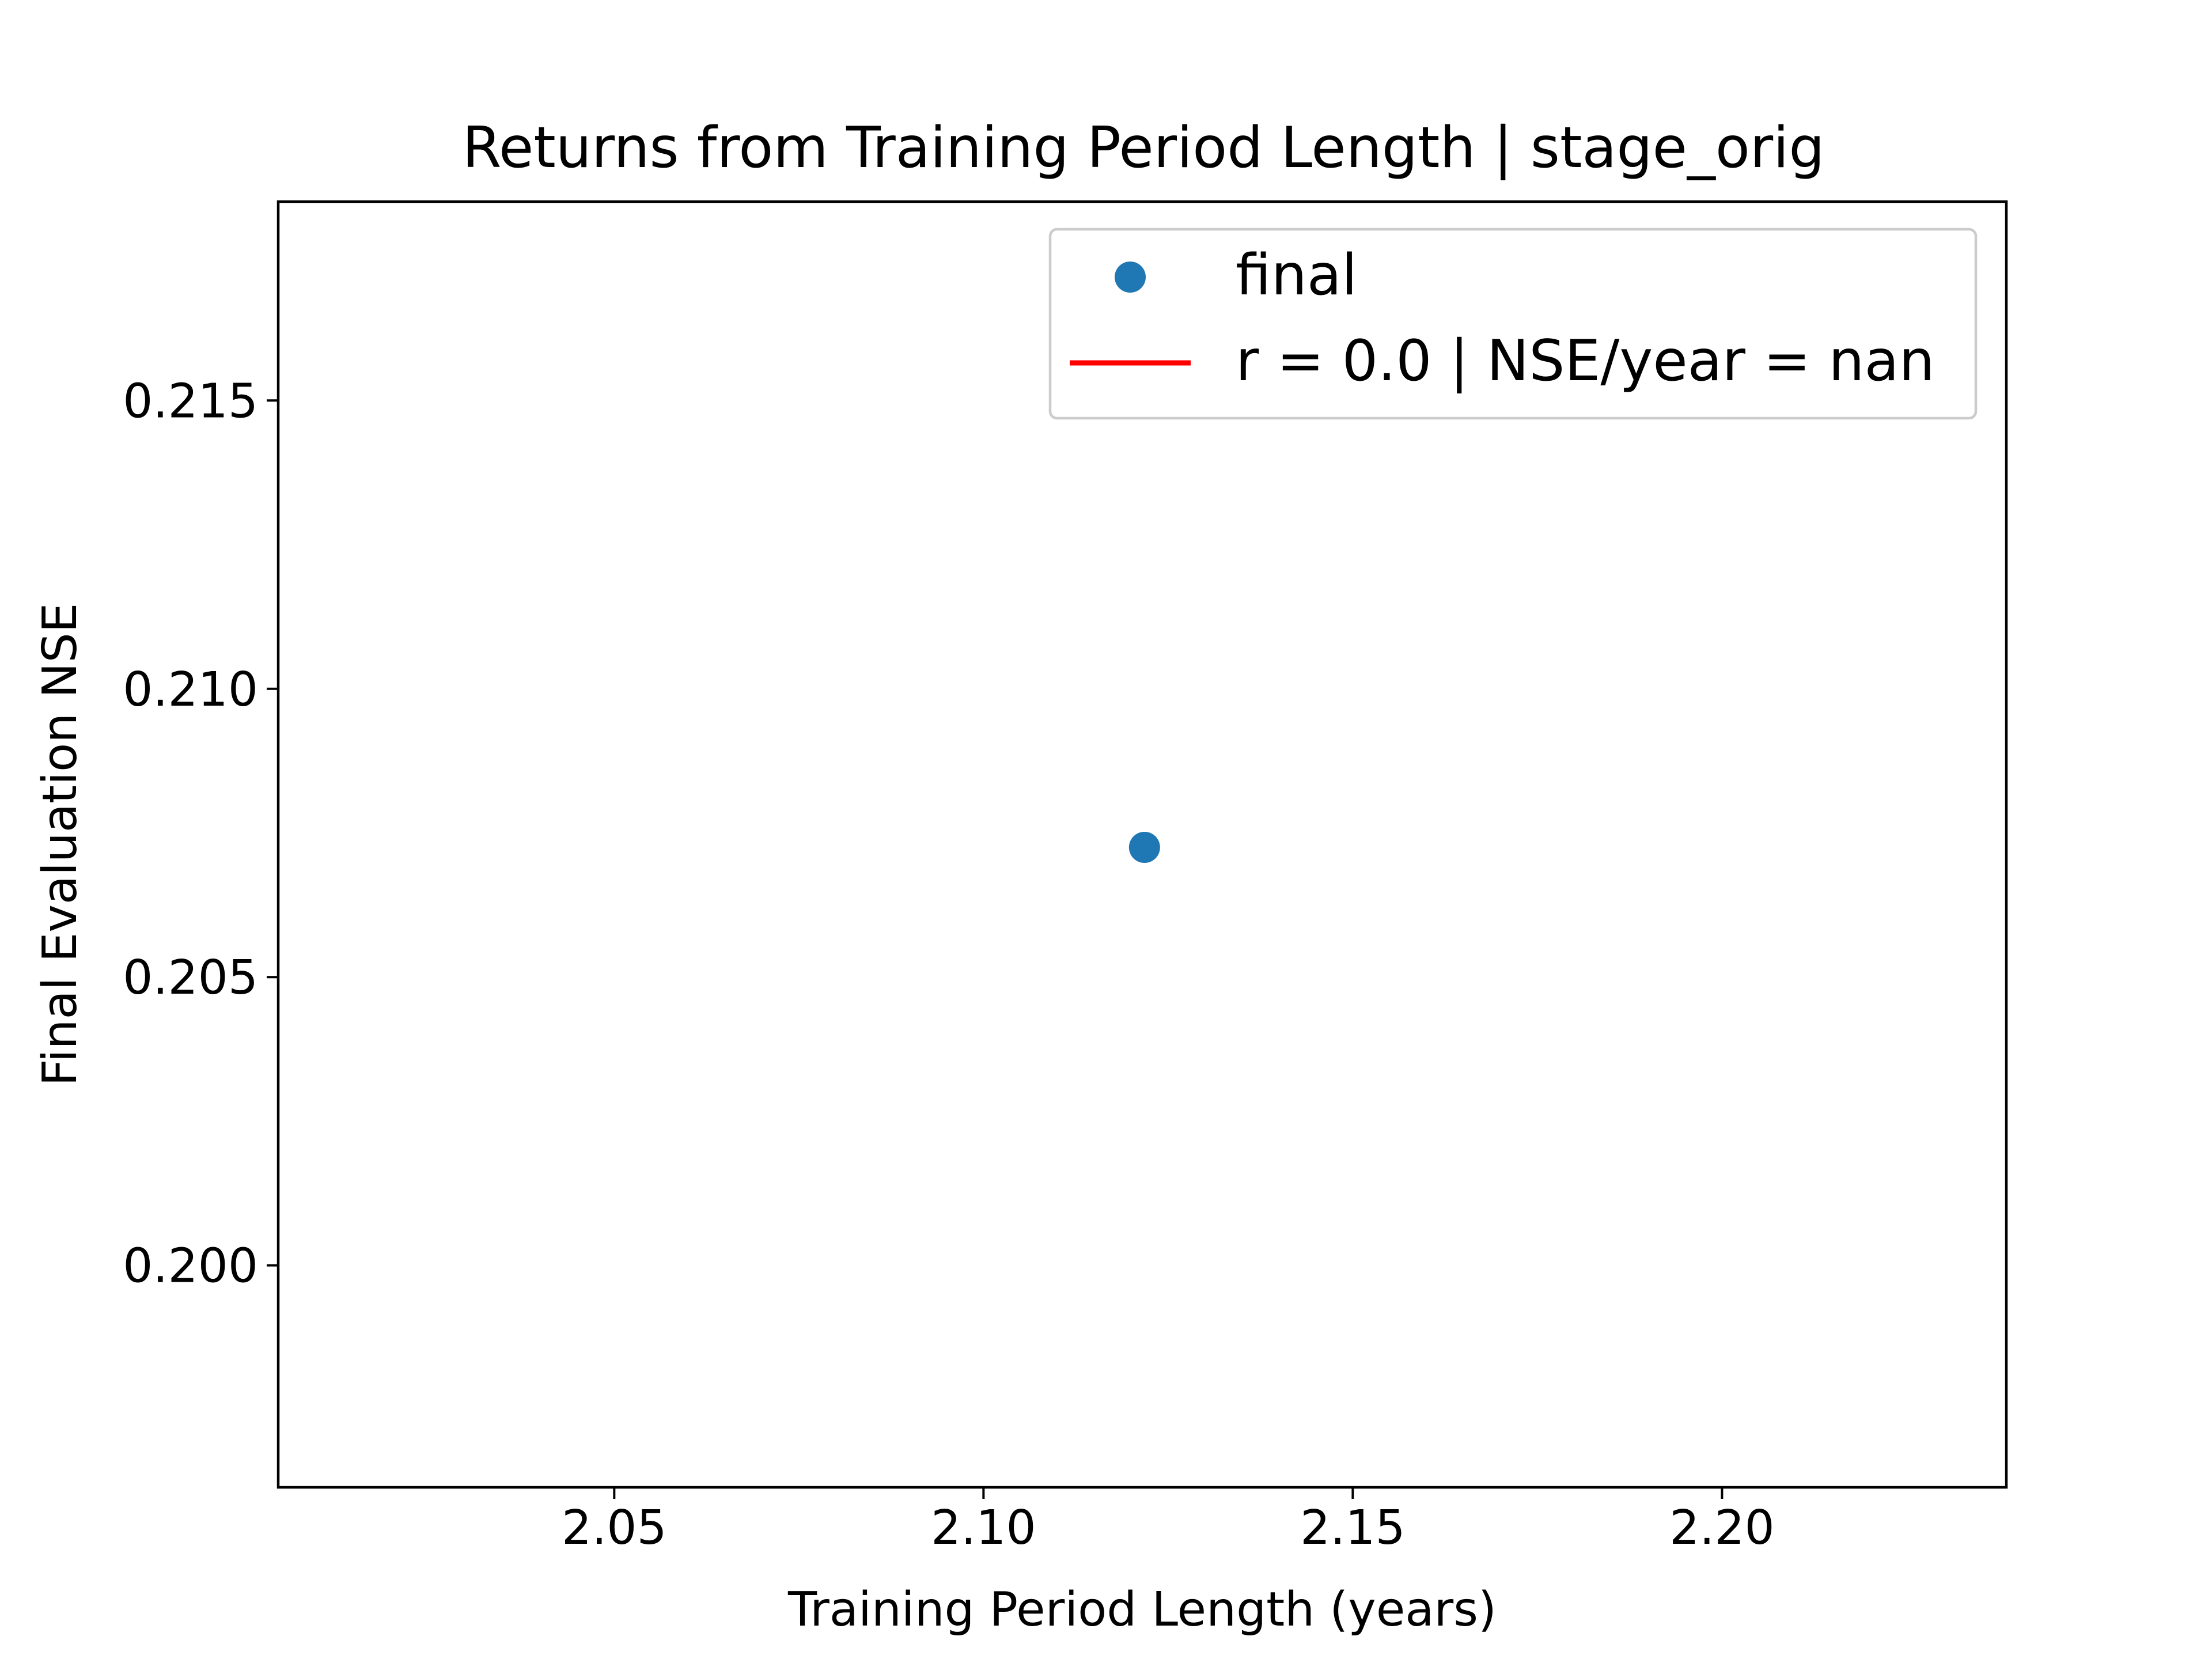  Describe the element at coordinates (1353, 1528) in the screenshot. I see `x-tick-label: 2.15` at that location.